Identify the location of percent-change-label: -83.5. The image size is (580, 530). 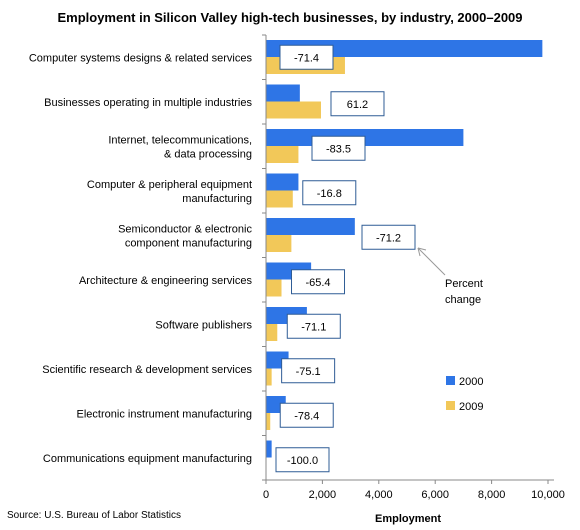
(338, 149).